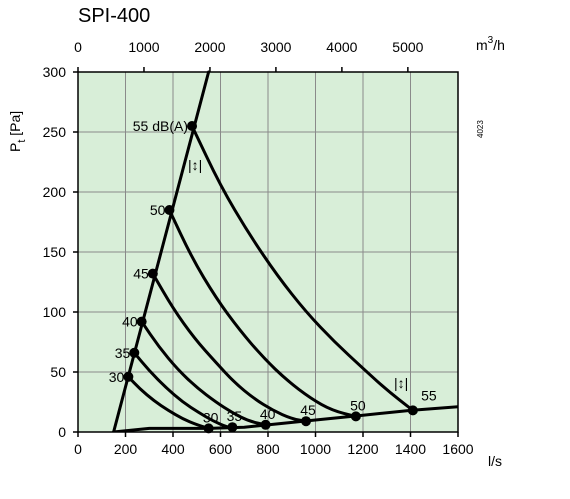 Image resolution: width=570 pixels, height=499 pixels. Describe the element at coordinates (130, 322) in the screenshot. I see `curve-start-label: 40` at that location.